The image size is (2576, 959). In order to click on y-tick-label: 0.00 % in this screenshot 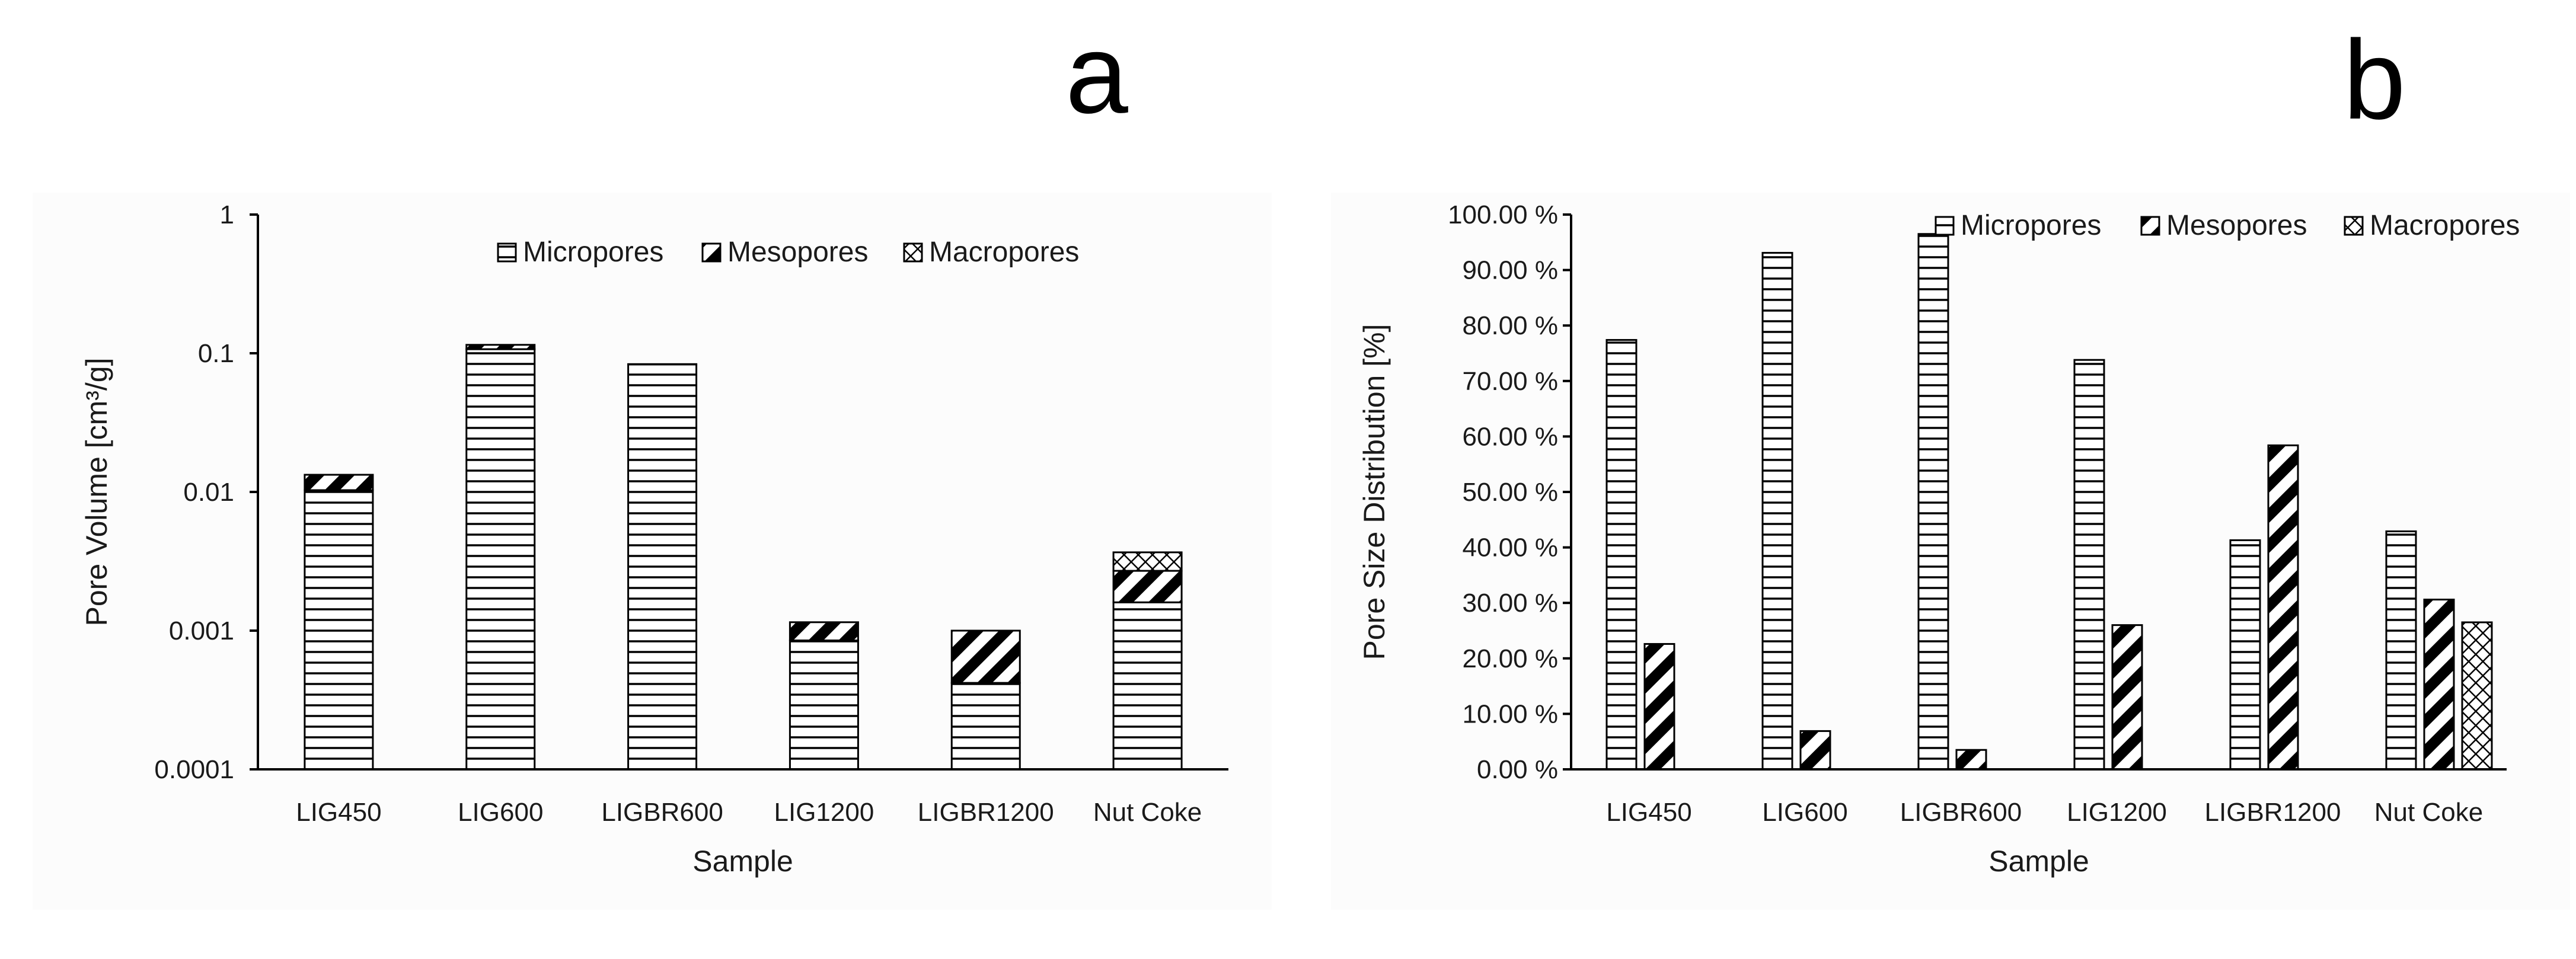, I will do `click(1517, 769)`.